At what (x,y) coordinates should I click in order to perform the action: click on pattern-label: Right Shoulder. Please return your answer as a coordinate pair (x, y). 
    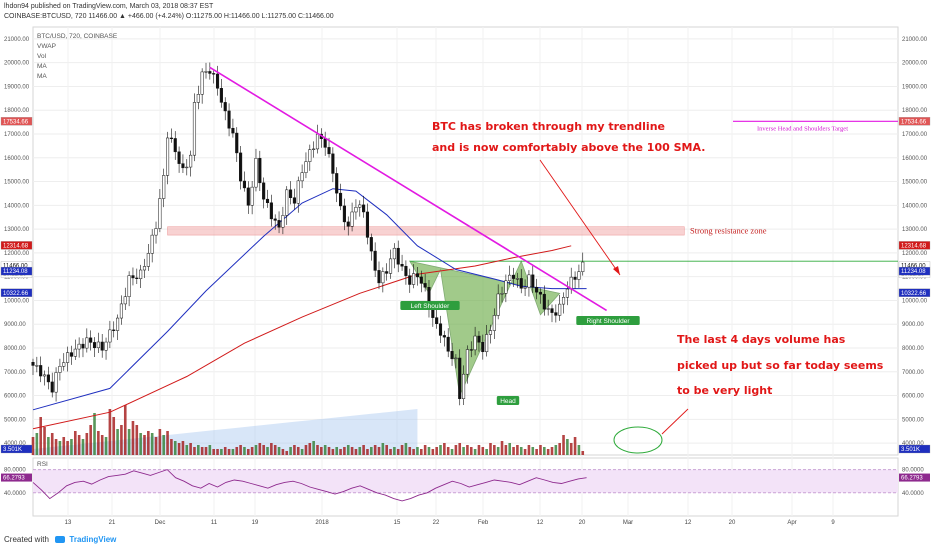
    Looking at the image, I should click on (609, 321).